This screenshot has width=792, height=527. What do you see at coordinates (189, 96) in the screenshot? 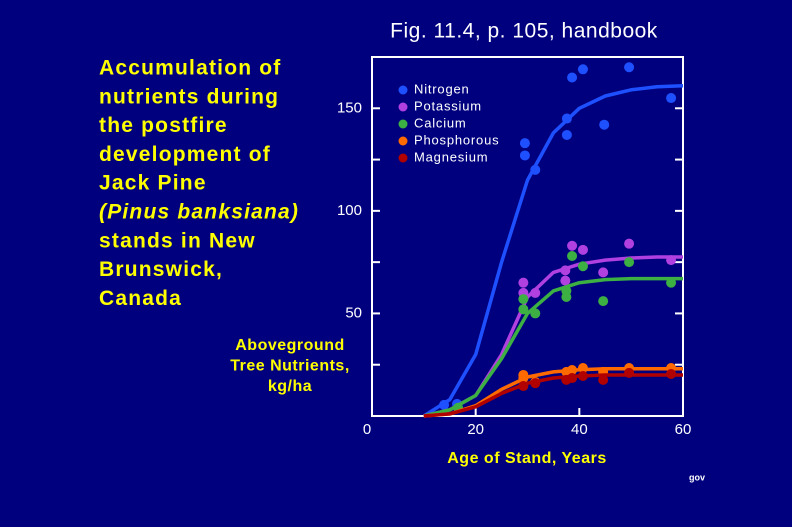
I see `description-line: nutrients during` at bounding box center [189, 96].